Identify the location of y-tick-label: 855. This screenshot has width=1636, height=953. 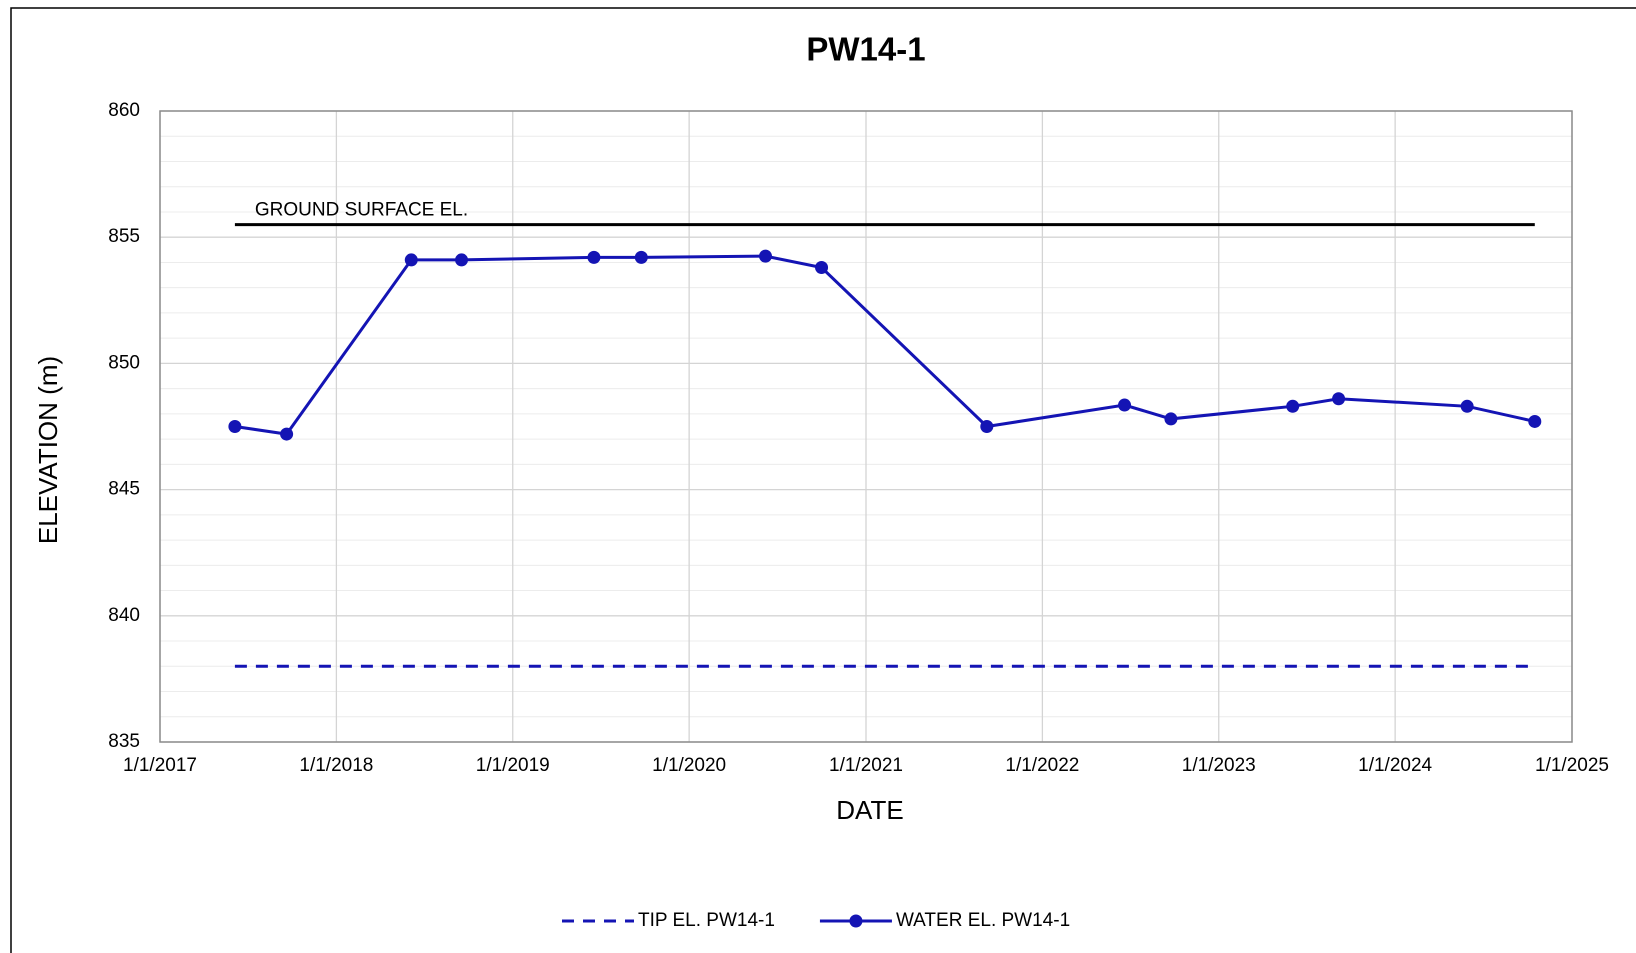
(124, 236).